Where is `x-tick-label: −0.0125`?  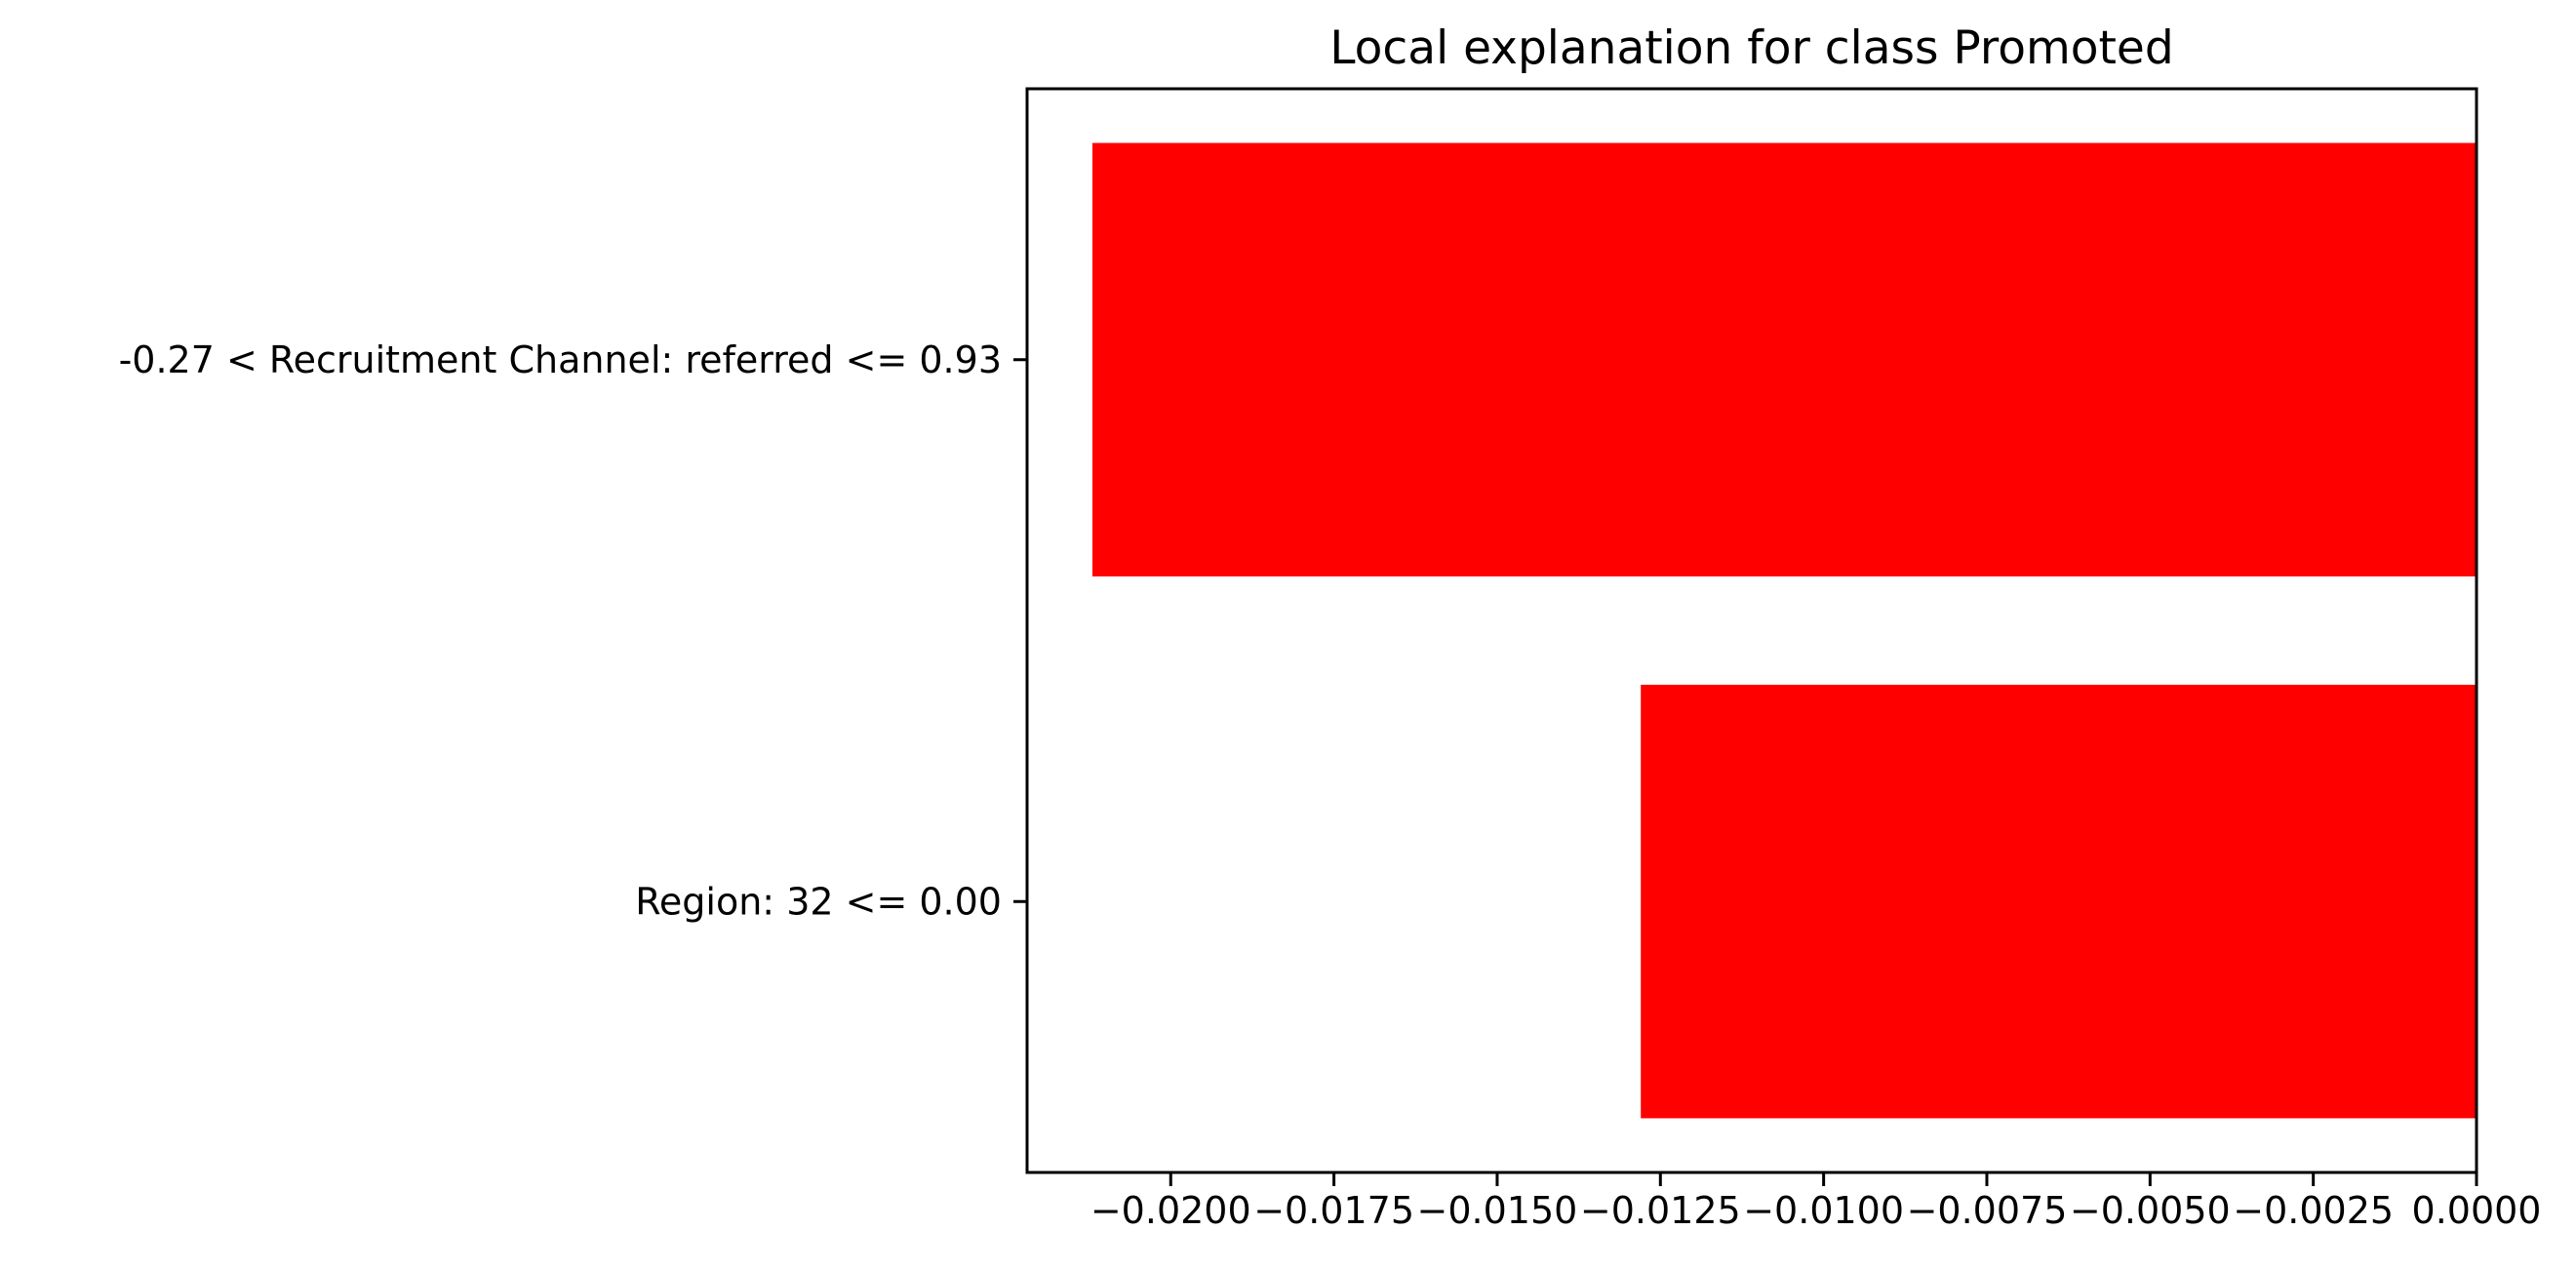
x-tick-label: −0.0125 is located at coordinates (1660, 1210).